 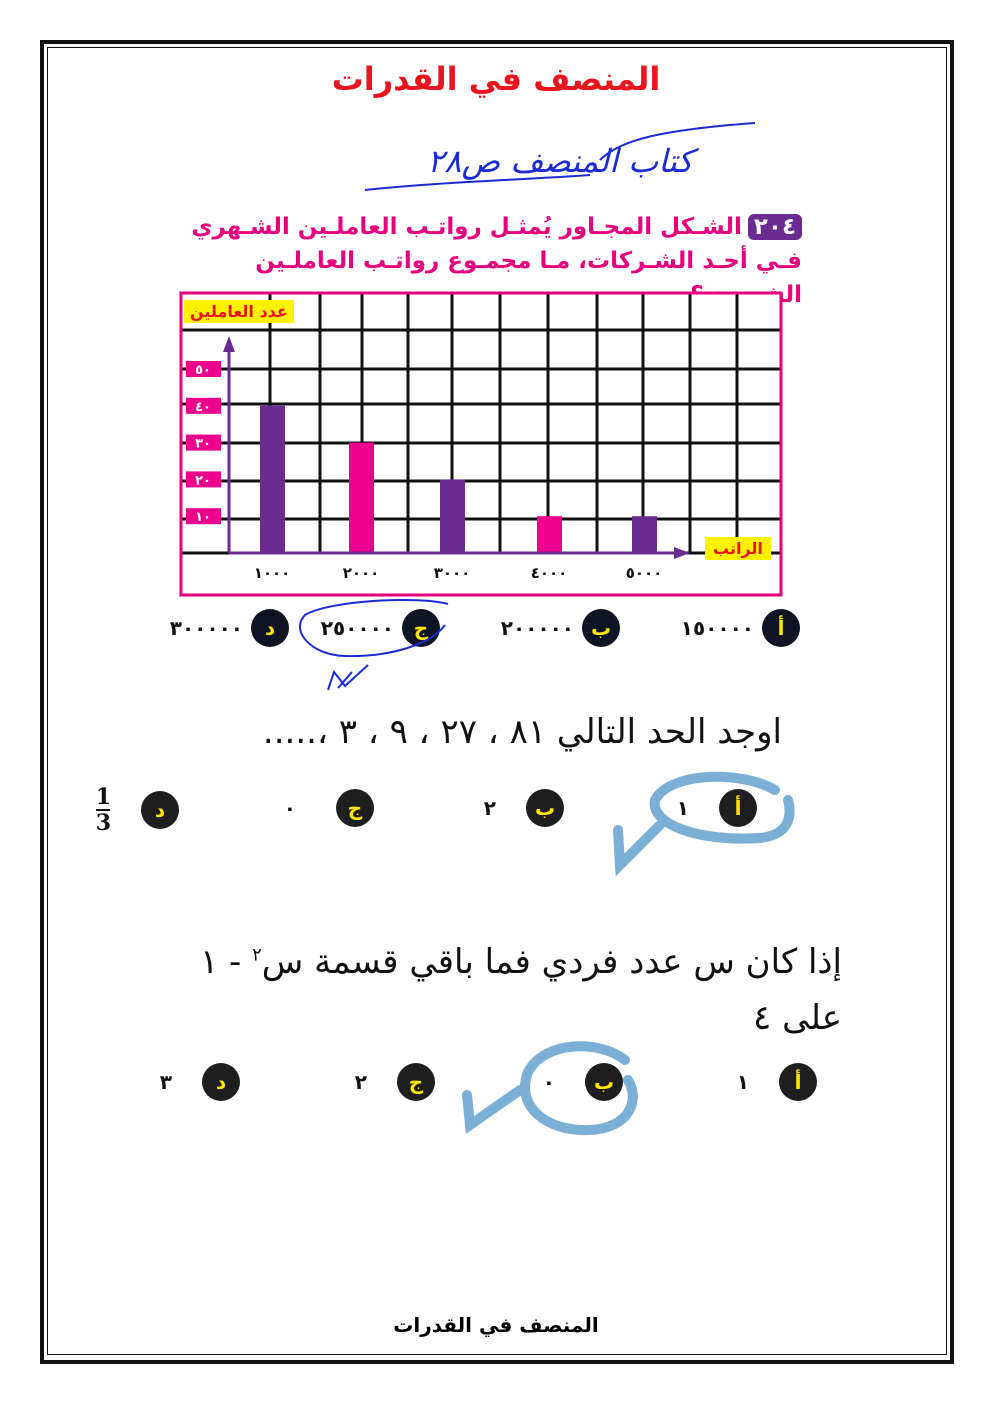 I want to click on svg-text: كتاب المنصف ص٢٨, so click(x=563, y=161).